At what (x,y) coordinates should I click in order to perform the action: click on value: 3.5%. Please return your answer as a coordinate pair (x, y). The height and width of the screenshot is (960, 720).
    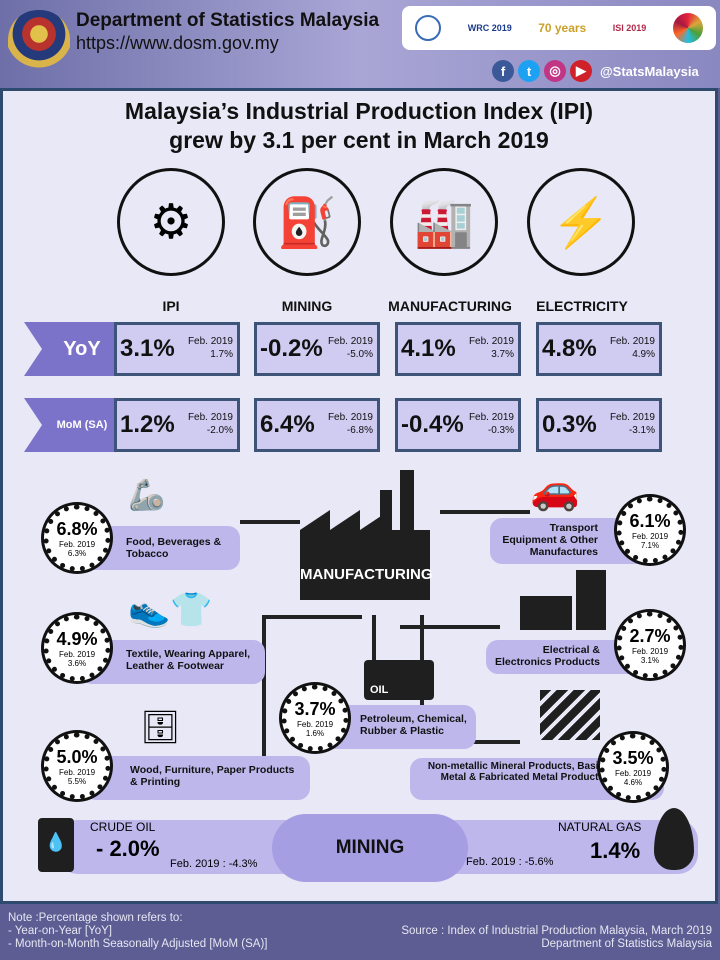
    Looking at the image, I should click on (633, 757).